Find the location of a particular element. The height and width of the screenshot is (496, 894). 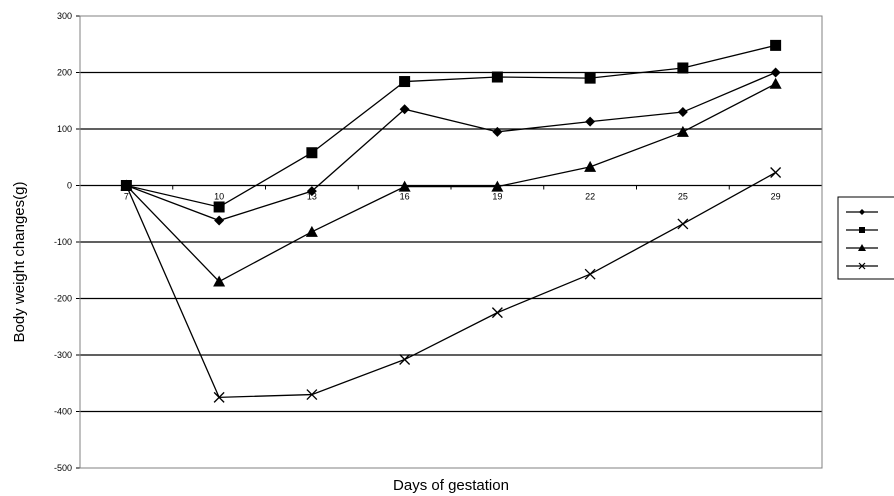

y-tick-labels: 300 200 100 0 -100 -200 -300 -400 -500 is located at coordinates (63, 242).